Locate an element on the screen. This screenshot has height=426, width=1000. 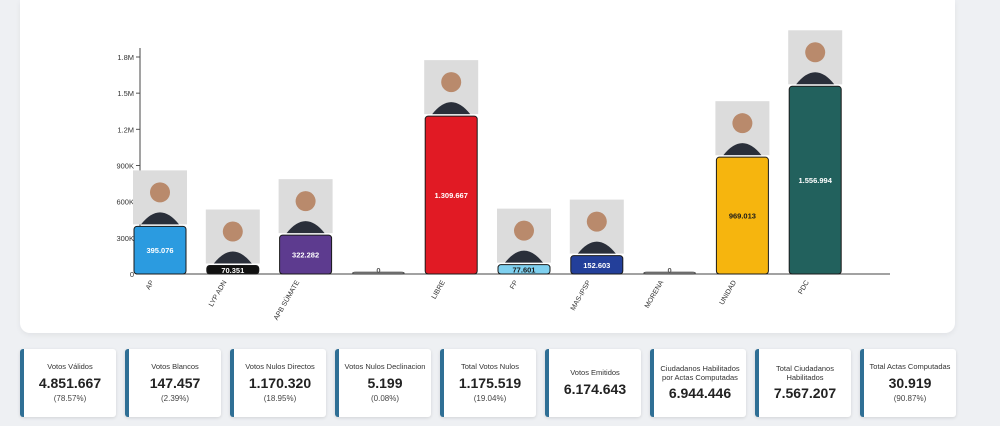
stat-percent: (78.57%) is located at coordinates (70, 398).